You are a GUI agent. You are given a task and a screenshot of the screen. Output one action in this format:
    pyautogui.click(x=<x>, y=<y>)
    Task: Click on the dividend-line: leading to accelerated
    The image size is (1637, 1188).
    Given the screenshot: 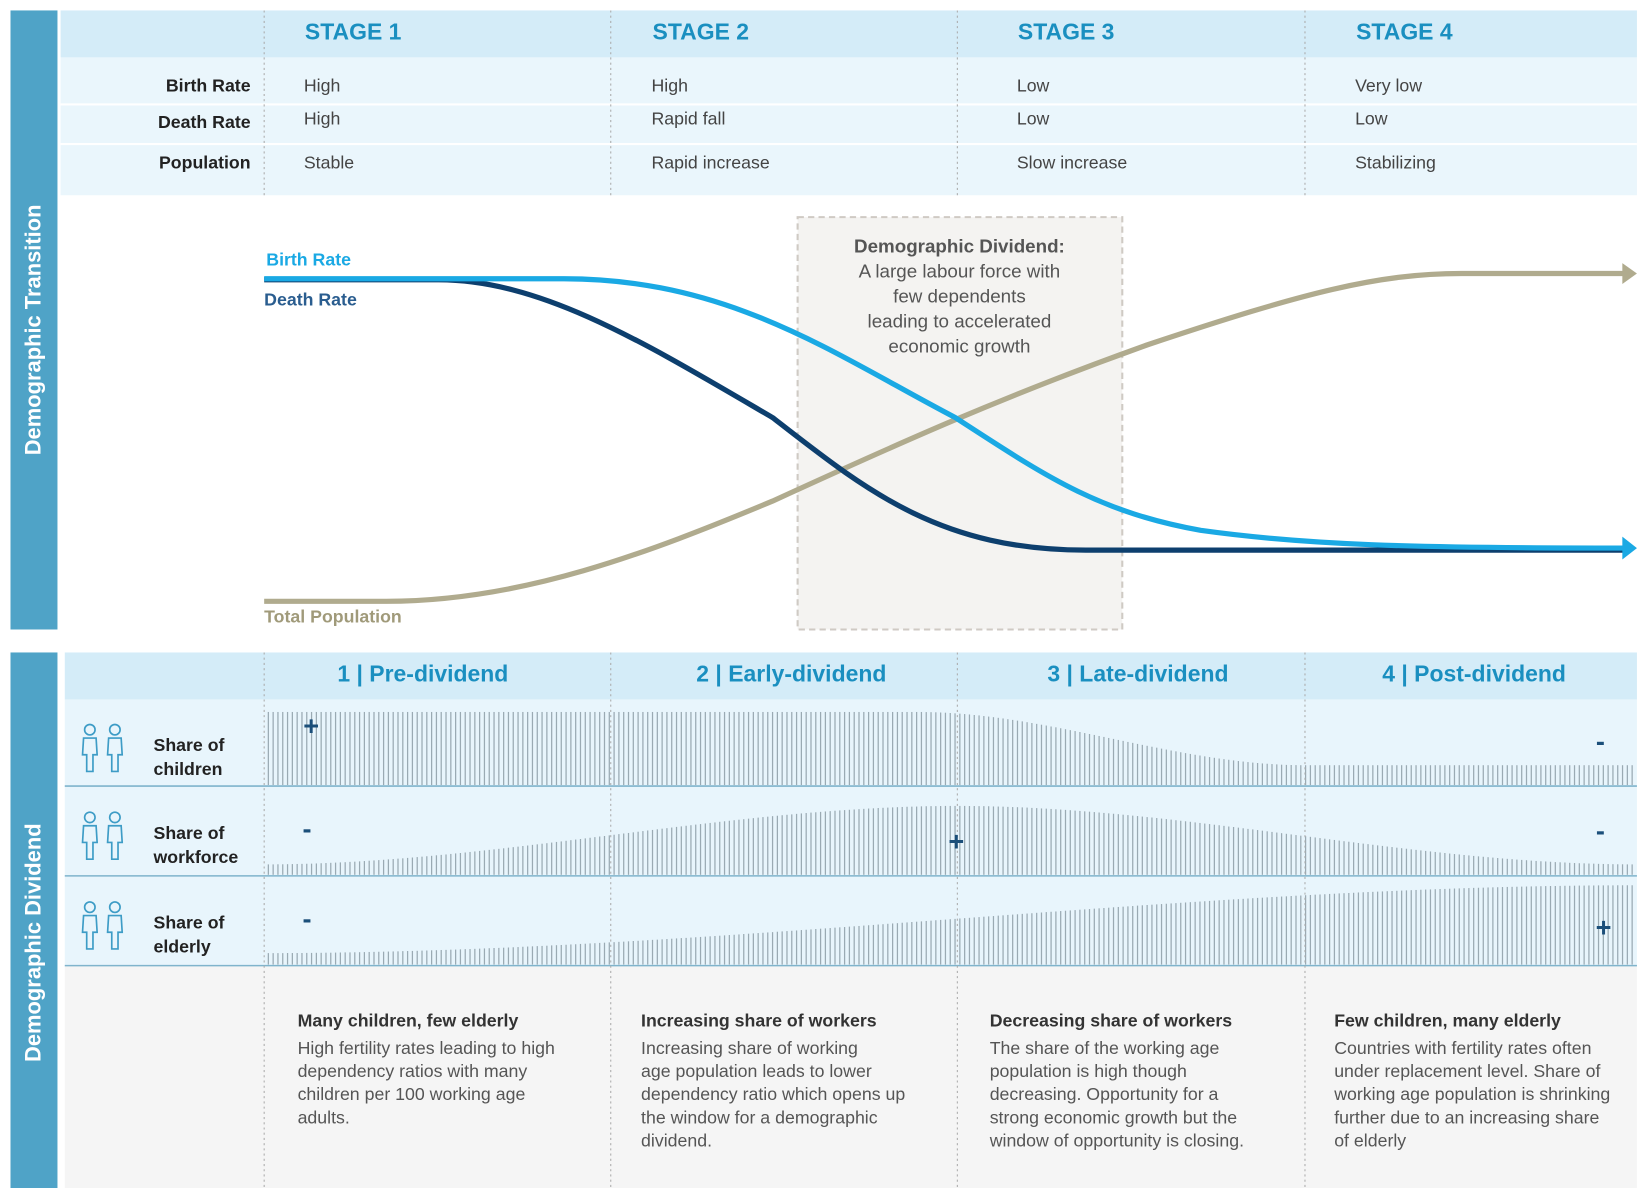 What is the action you would take?
    pyautogui.click(x=960, y=321)
    